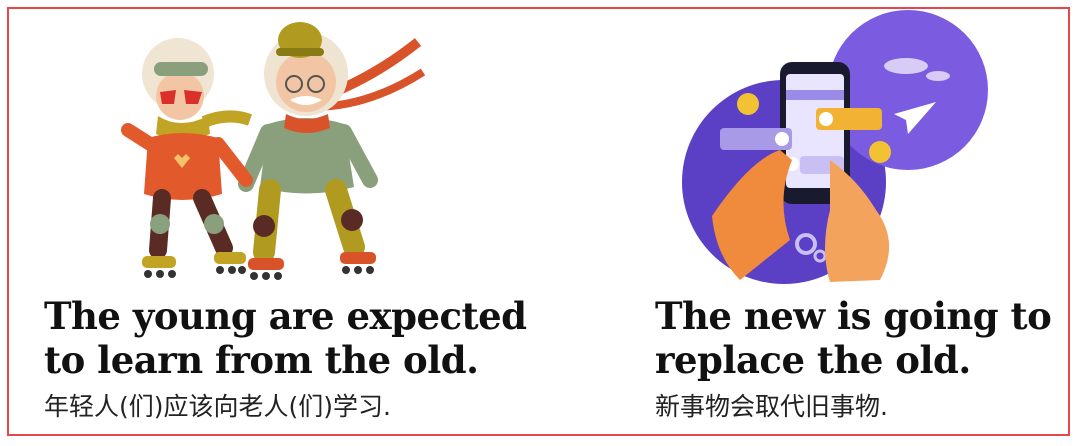  I want to click on old-man-figure, so click(332, 151).